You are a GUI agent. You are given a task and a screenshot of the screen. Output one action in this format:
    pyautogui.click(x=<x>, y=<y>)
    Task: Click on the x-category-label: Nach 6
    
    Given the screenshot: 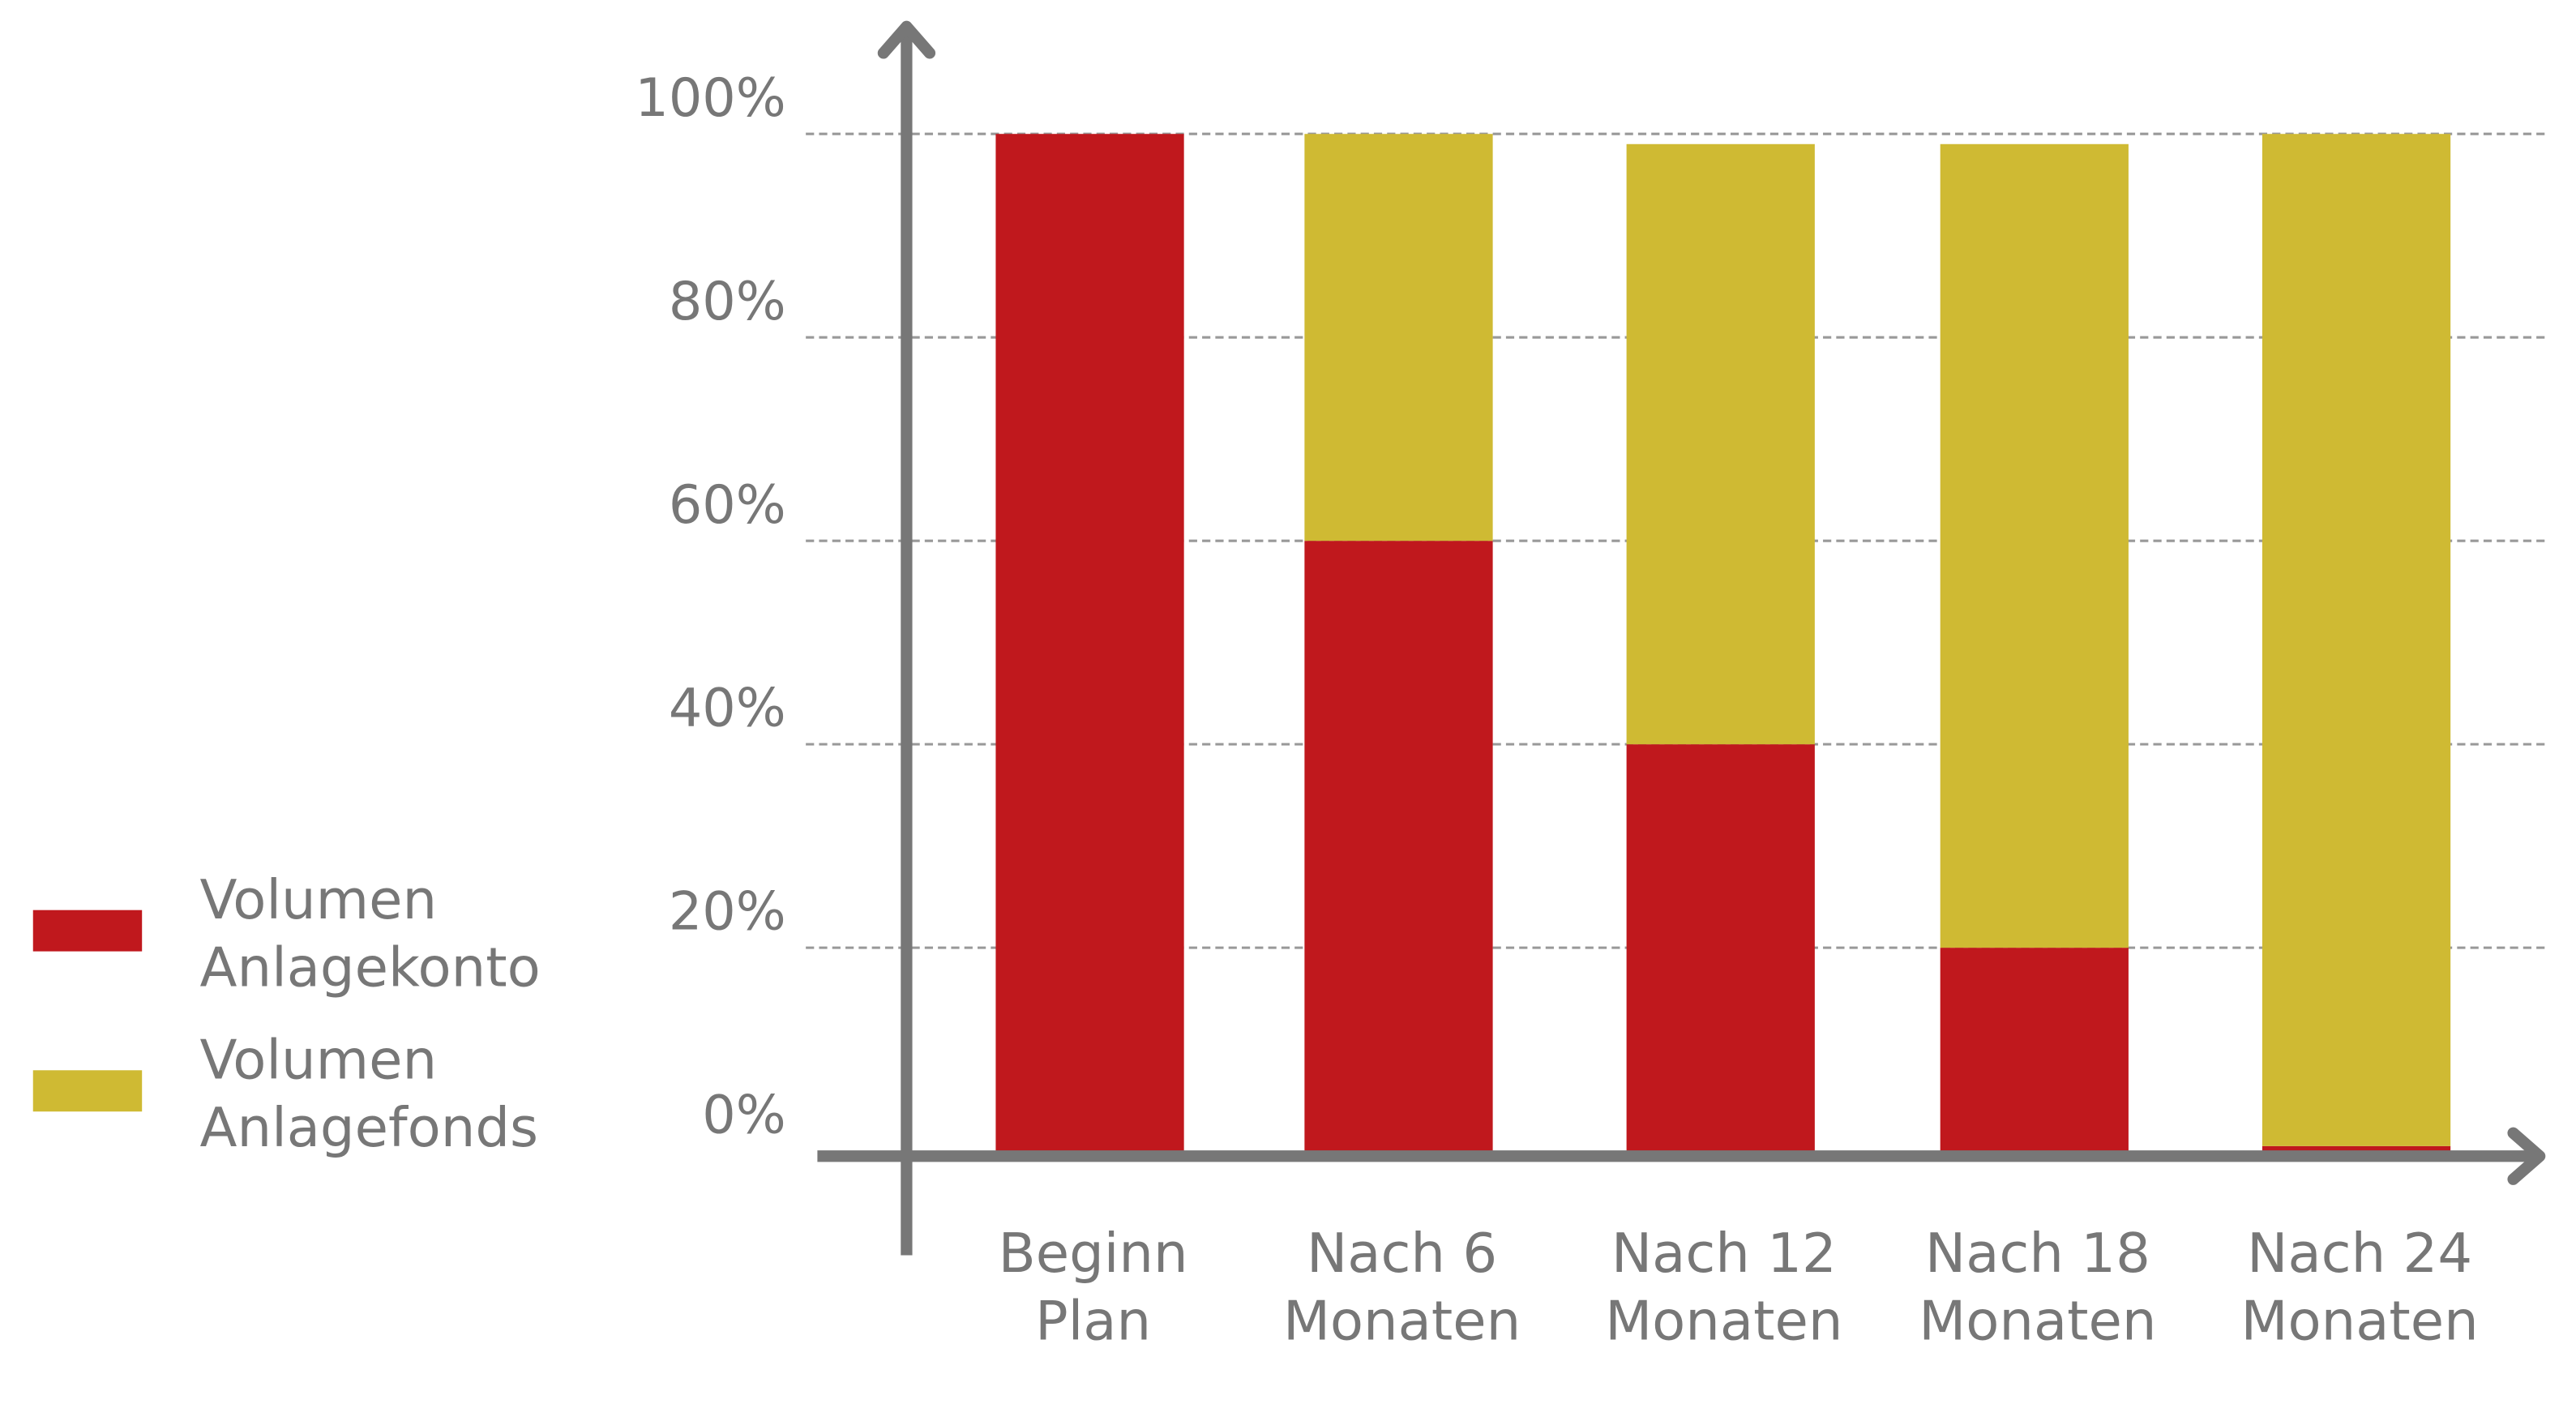 What is the action you would take?
    pyautogui.click(x=1402, y=1253)
    